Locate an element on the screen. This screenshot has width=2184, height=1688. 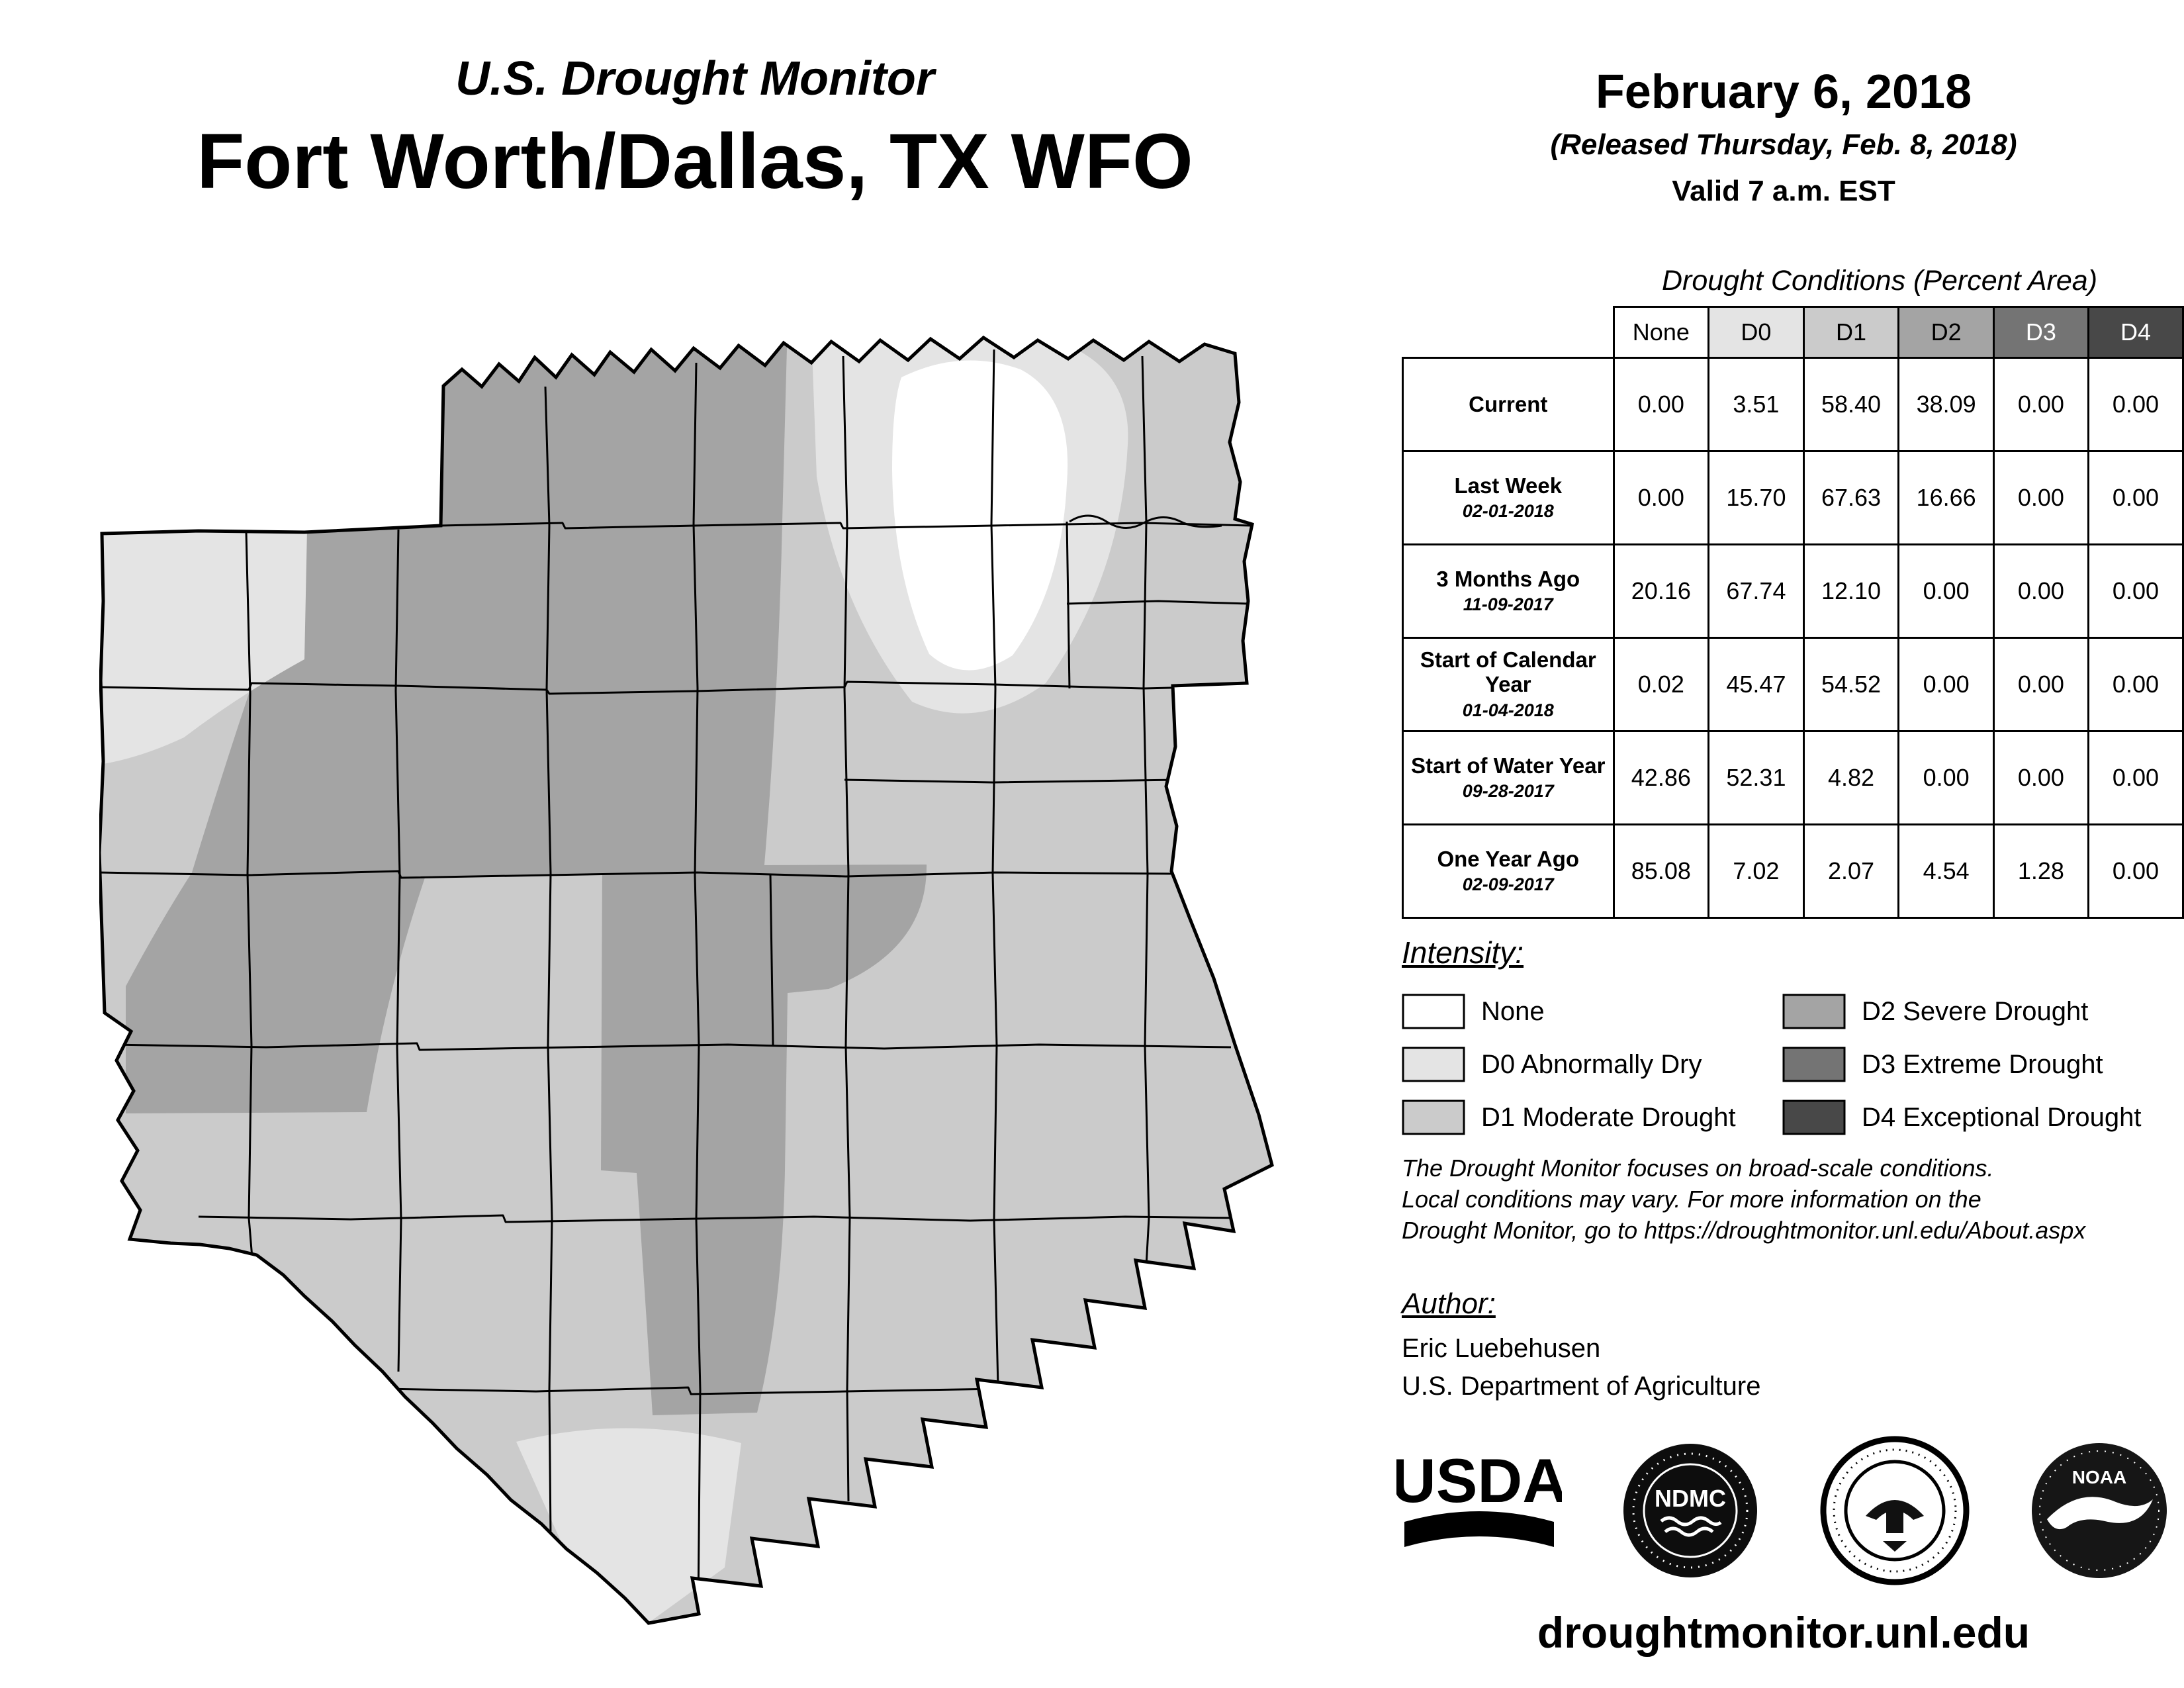
legend-item-none: None is located at coordinates (1592, 1011).